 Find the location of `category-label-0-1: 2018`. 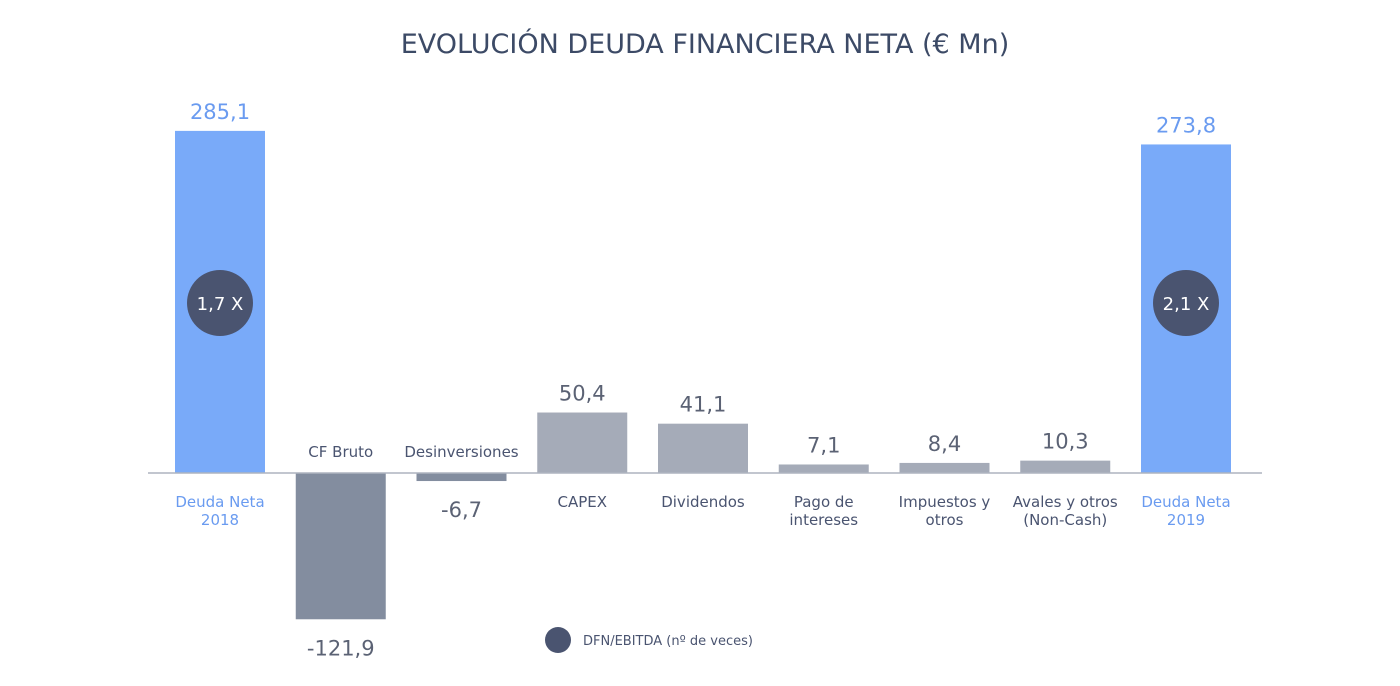

category-label-0-1: 2018 is located at coordinates (220, 520).